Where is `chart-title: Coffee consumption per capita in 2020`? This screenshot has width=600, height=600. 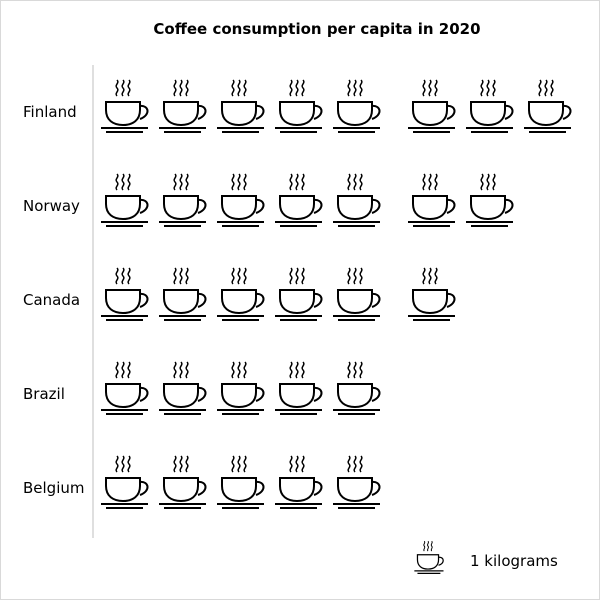 chart-title: Coffee consumption per capita in 2020 is located at coordinates (317, 29).